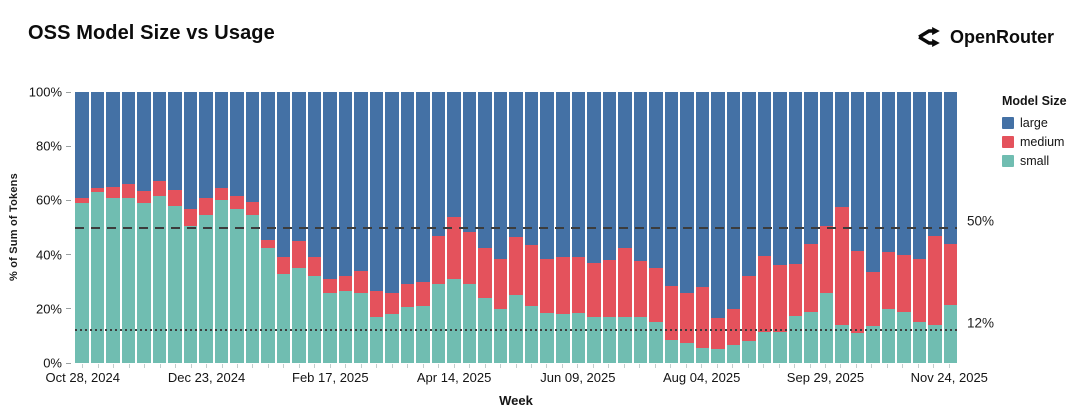 The height and width of the screenshot is (420, 1080). What do you see at coordinates (929, 37) in the screenshot?
I see `openrouter-icon` at bounding box center [929, 37].